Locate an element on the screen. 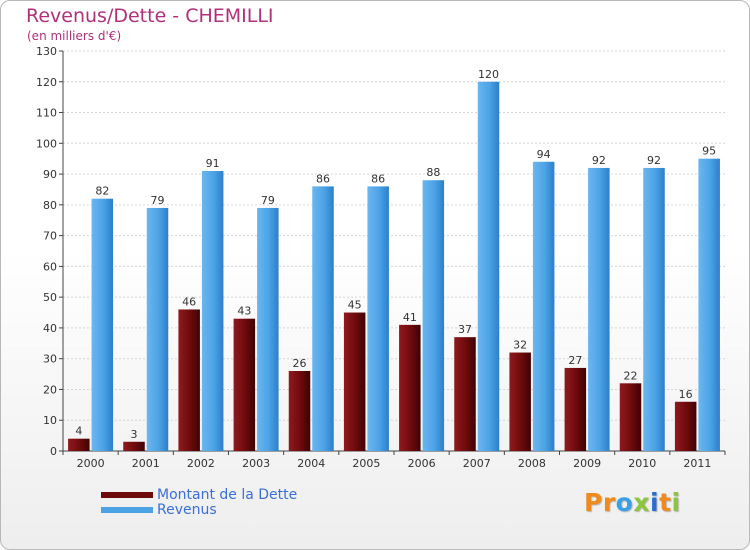  legend-item-debt: Montant de la Dette is located at coordinates (199, 494).